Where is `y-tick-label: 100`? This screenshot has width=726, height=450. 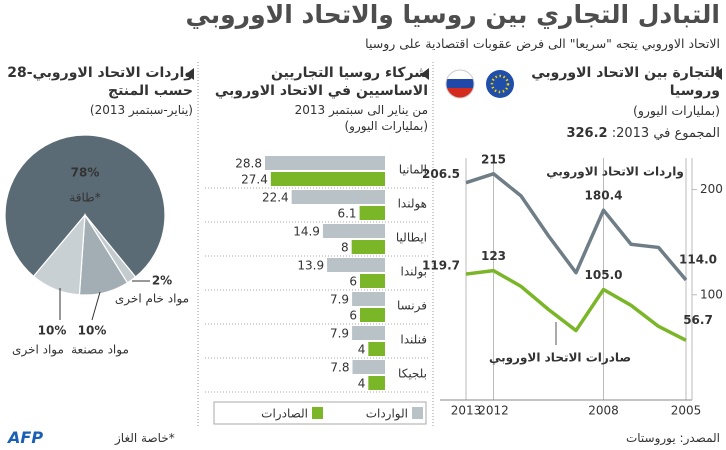 y-tick-label: 100 is located at coordinates (711, 294).